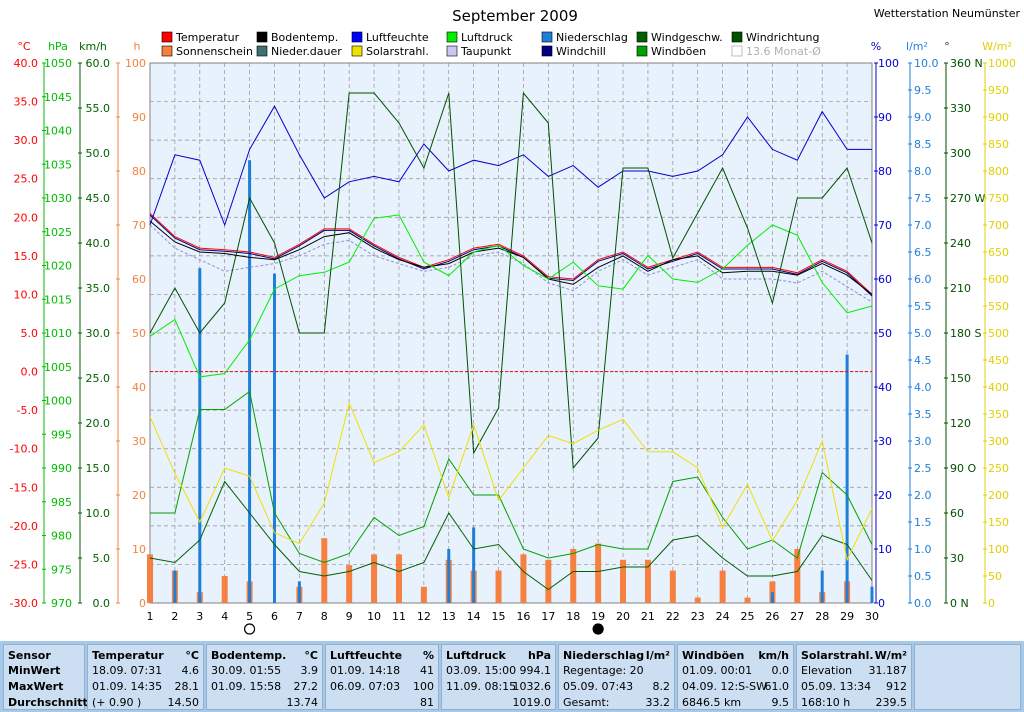 Image resolution: width=1024 pixels, height=712 pixels. Describe the element at coordinates (366, 655) in the screenshot. I see `luftfeuchte-header: Luftfeuchte` at that location.